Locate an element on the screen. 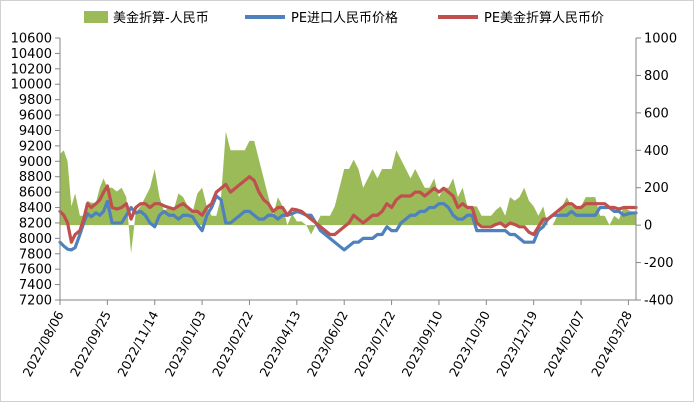  y-left-tick-label: 9600 is located at coordinates (35, 116).